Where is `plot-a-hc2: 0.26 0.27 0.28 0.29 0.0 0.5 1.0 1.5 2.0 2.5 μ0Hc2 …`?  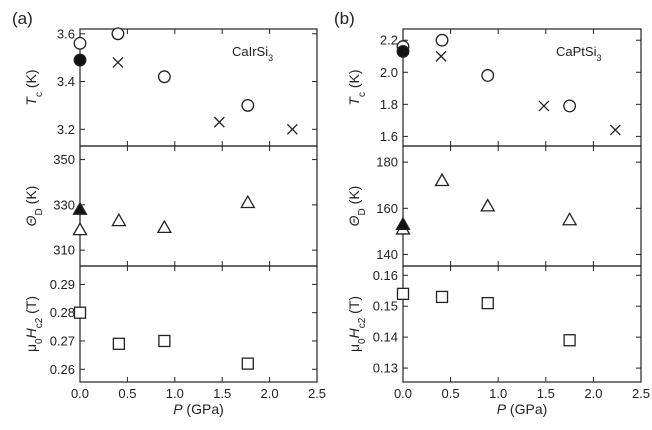
plot-a-hc2: 0.26 0.27 0.28 0.29 0.0 0.5 1.0 1.5 2.0 2.5 μ0Hc2 … is located at coordinates (174, 333).